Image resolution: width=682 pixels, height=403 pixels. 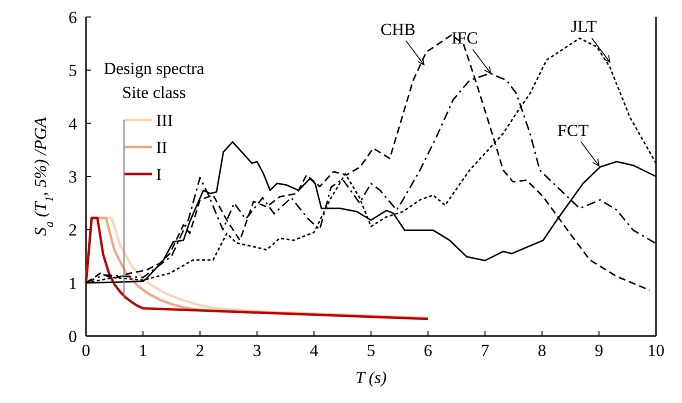 I want to click on x-tick-label: 1, so click(x=143, y=350).